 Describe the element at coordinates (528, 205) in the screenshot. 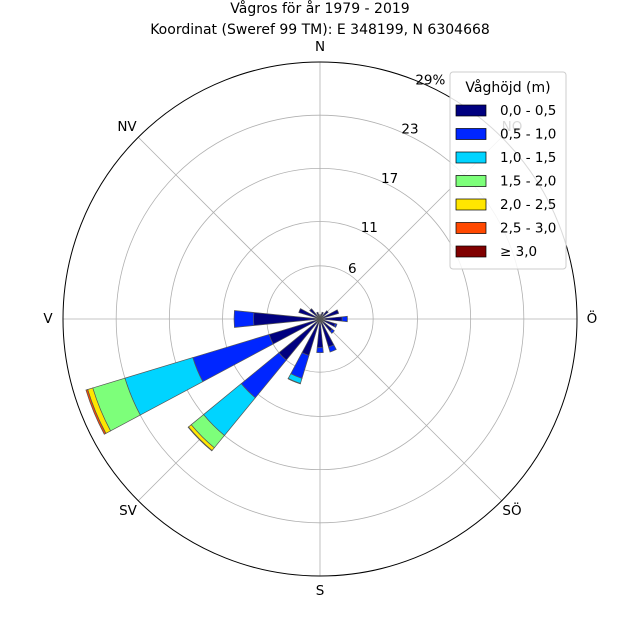

I see `legend-label: 2,0 - 2,5` at that location.